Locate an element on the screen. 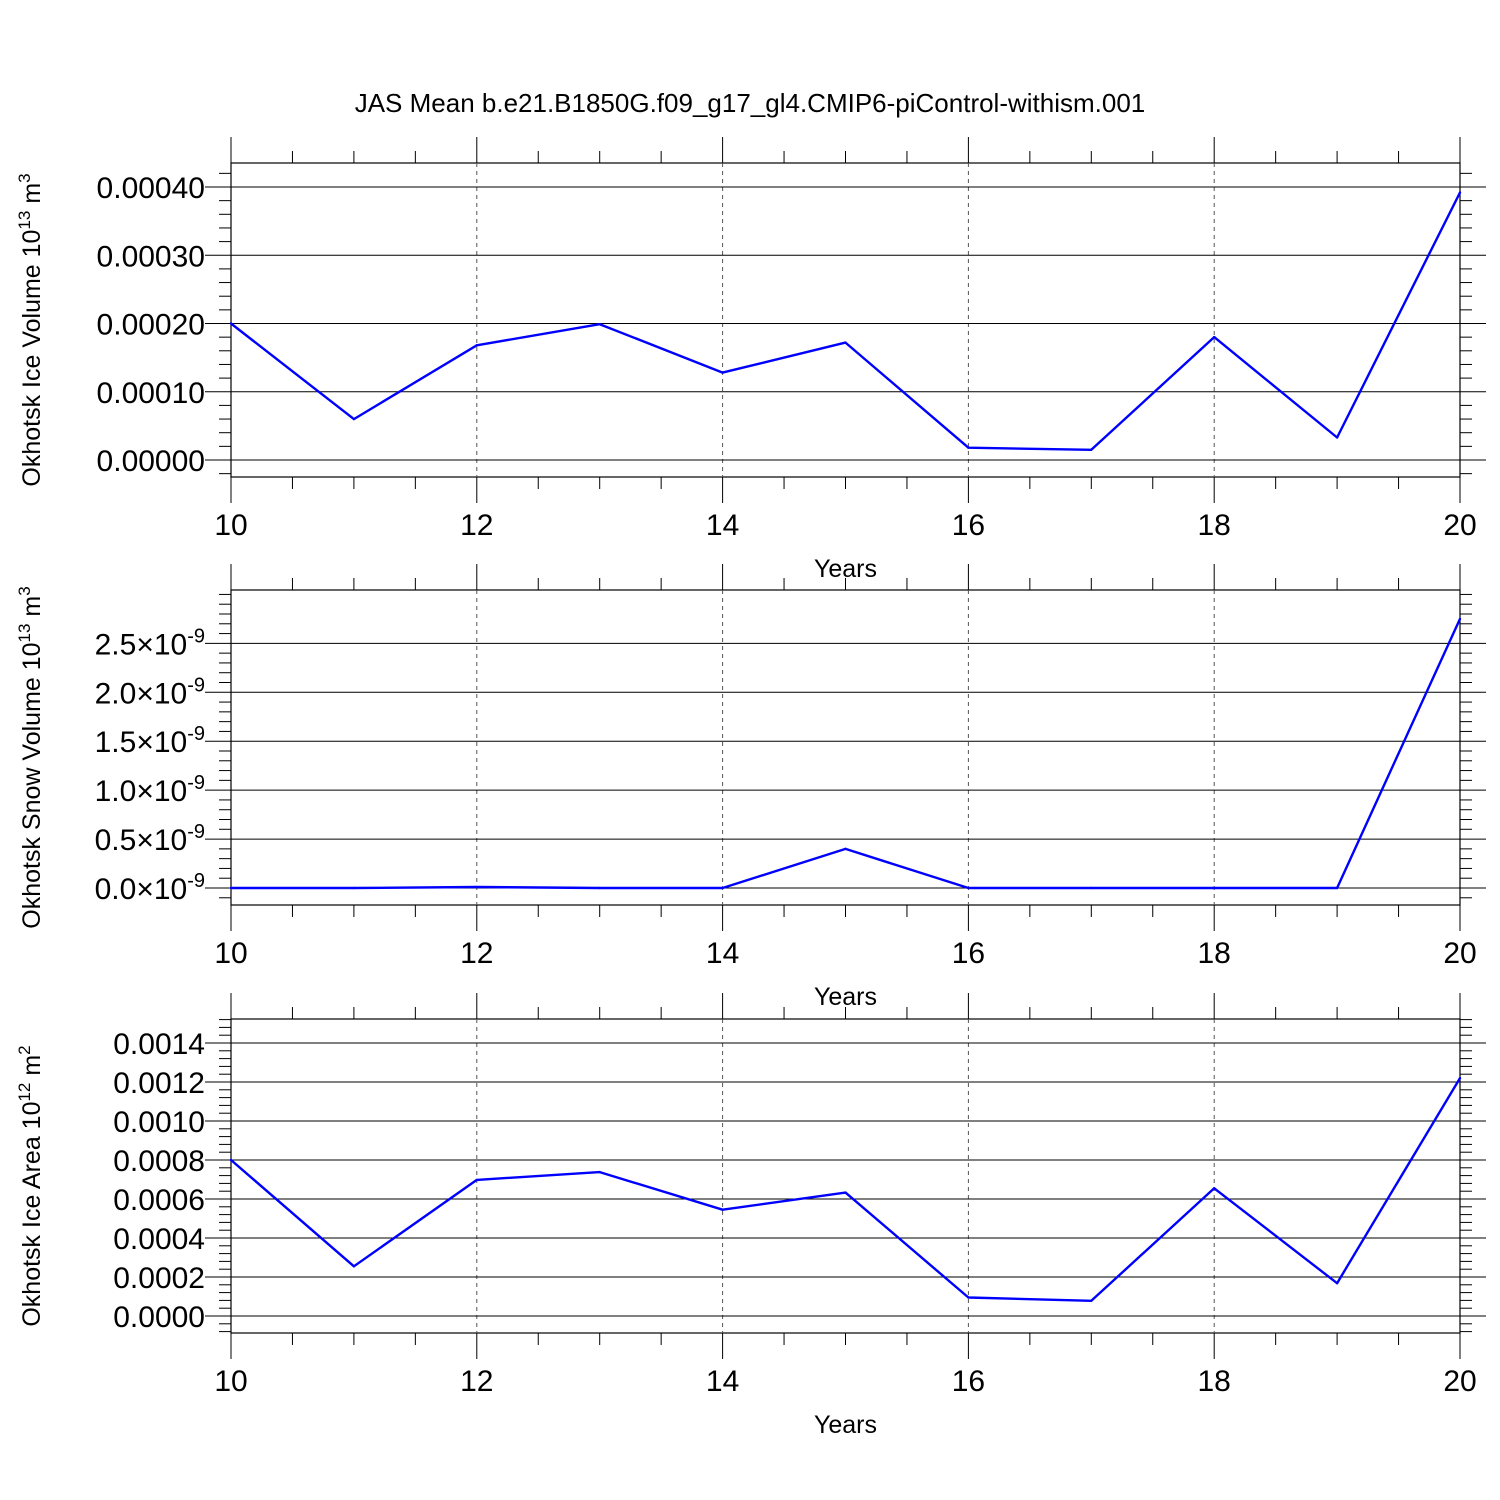 The height and width of the screenshot is (1500, 1500). y-axis-title: Okhotsk Ice Area 1012 m2 is located at coordinates (30, 1185).